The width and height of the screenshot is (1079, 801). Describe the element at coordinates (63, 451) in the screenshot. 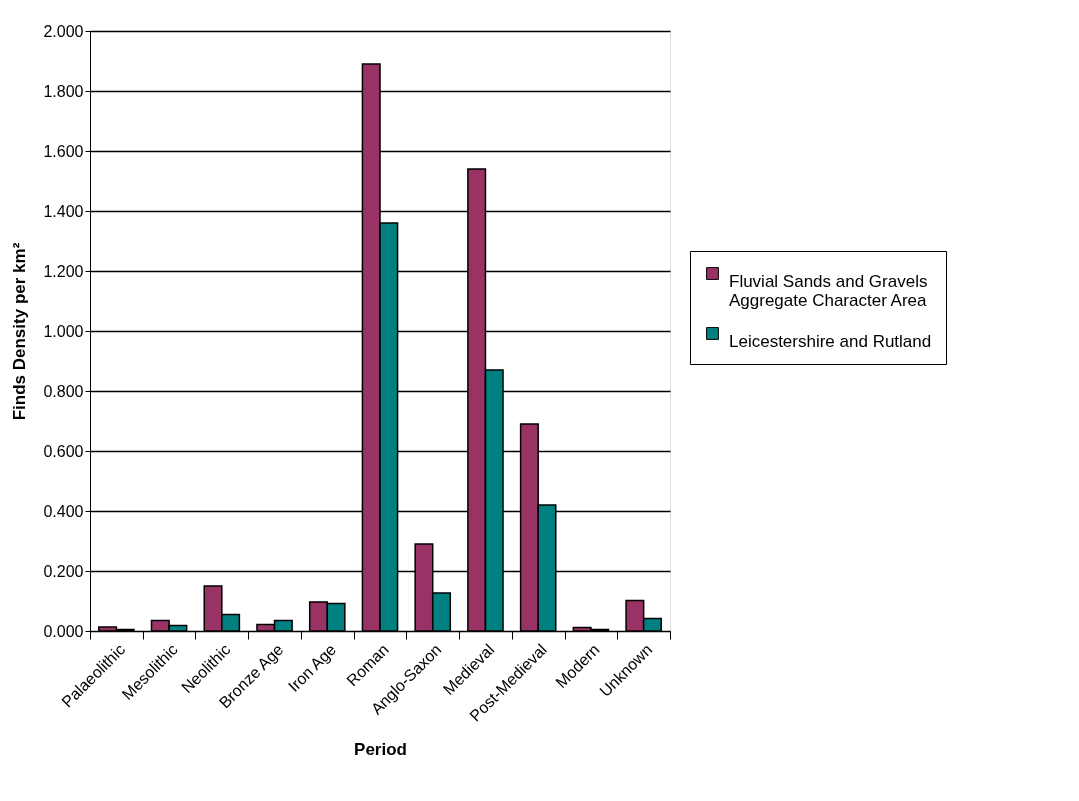

I see `y-tick-label: 0.600` at that location.